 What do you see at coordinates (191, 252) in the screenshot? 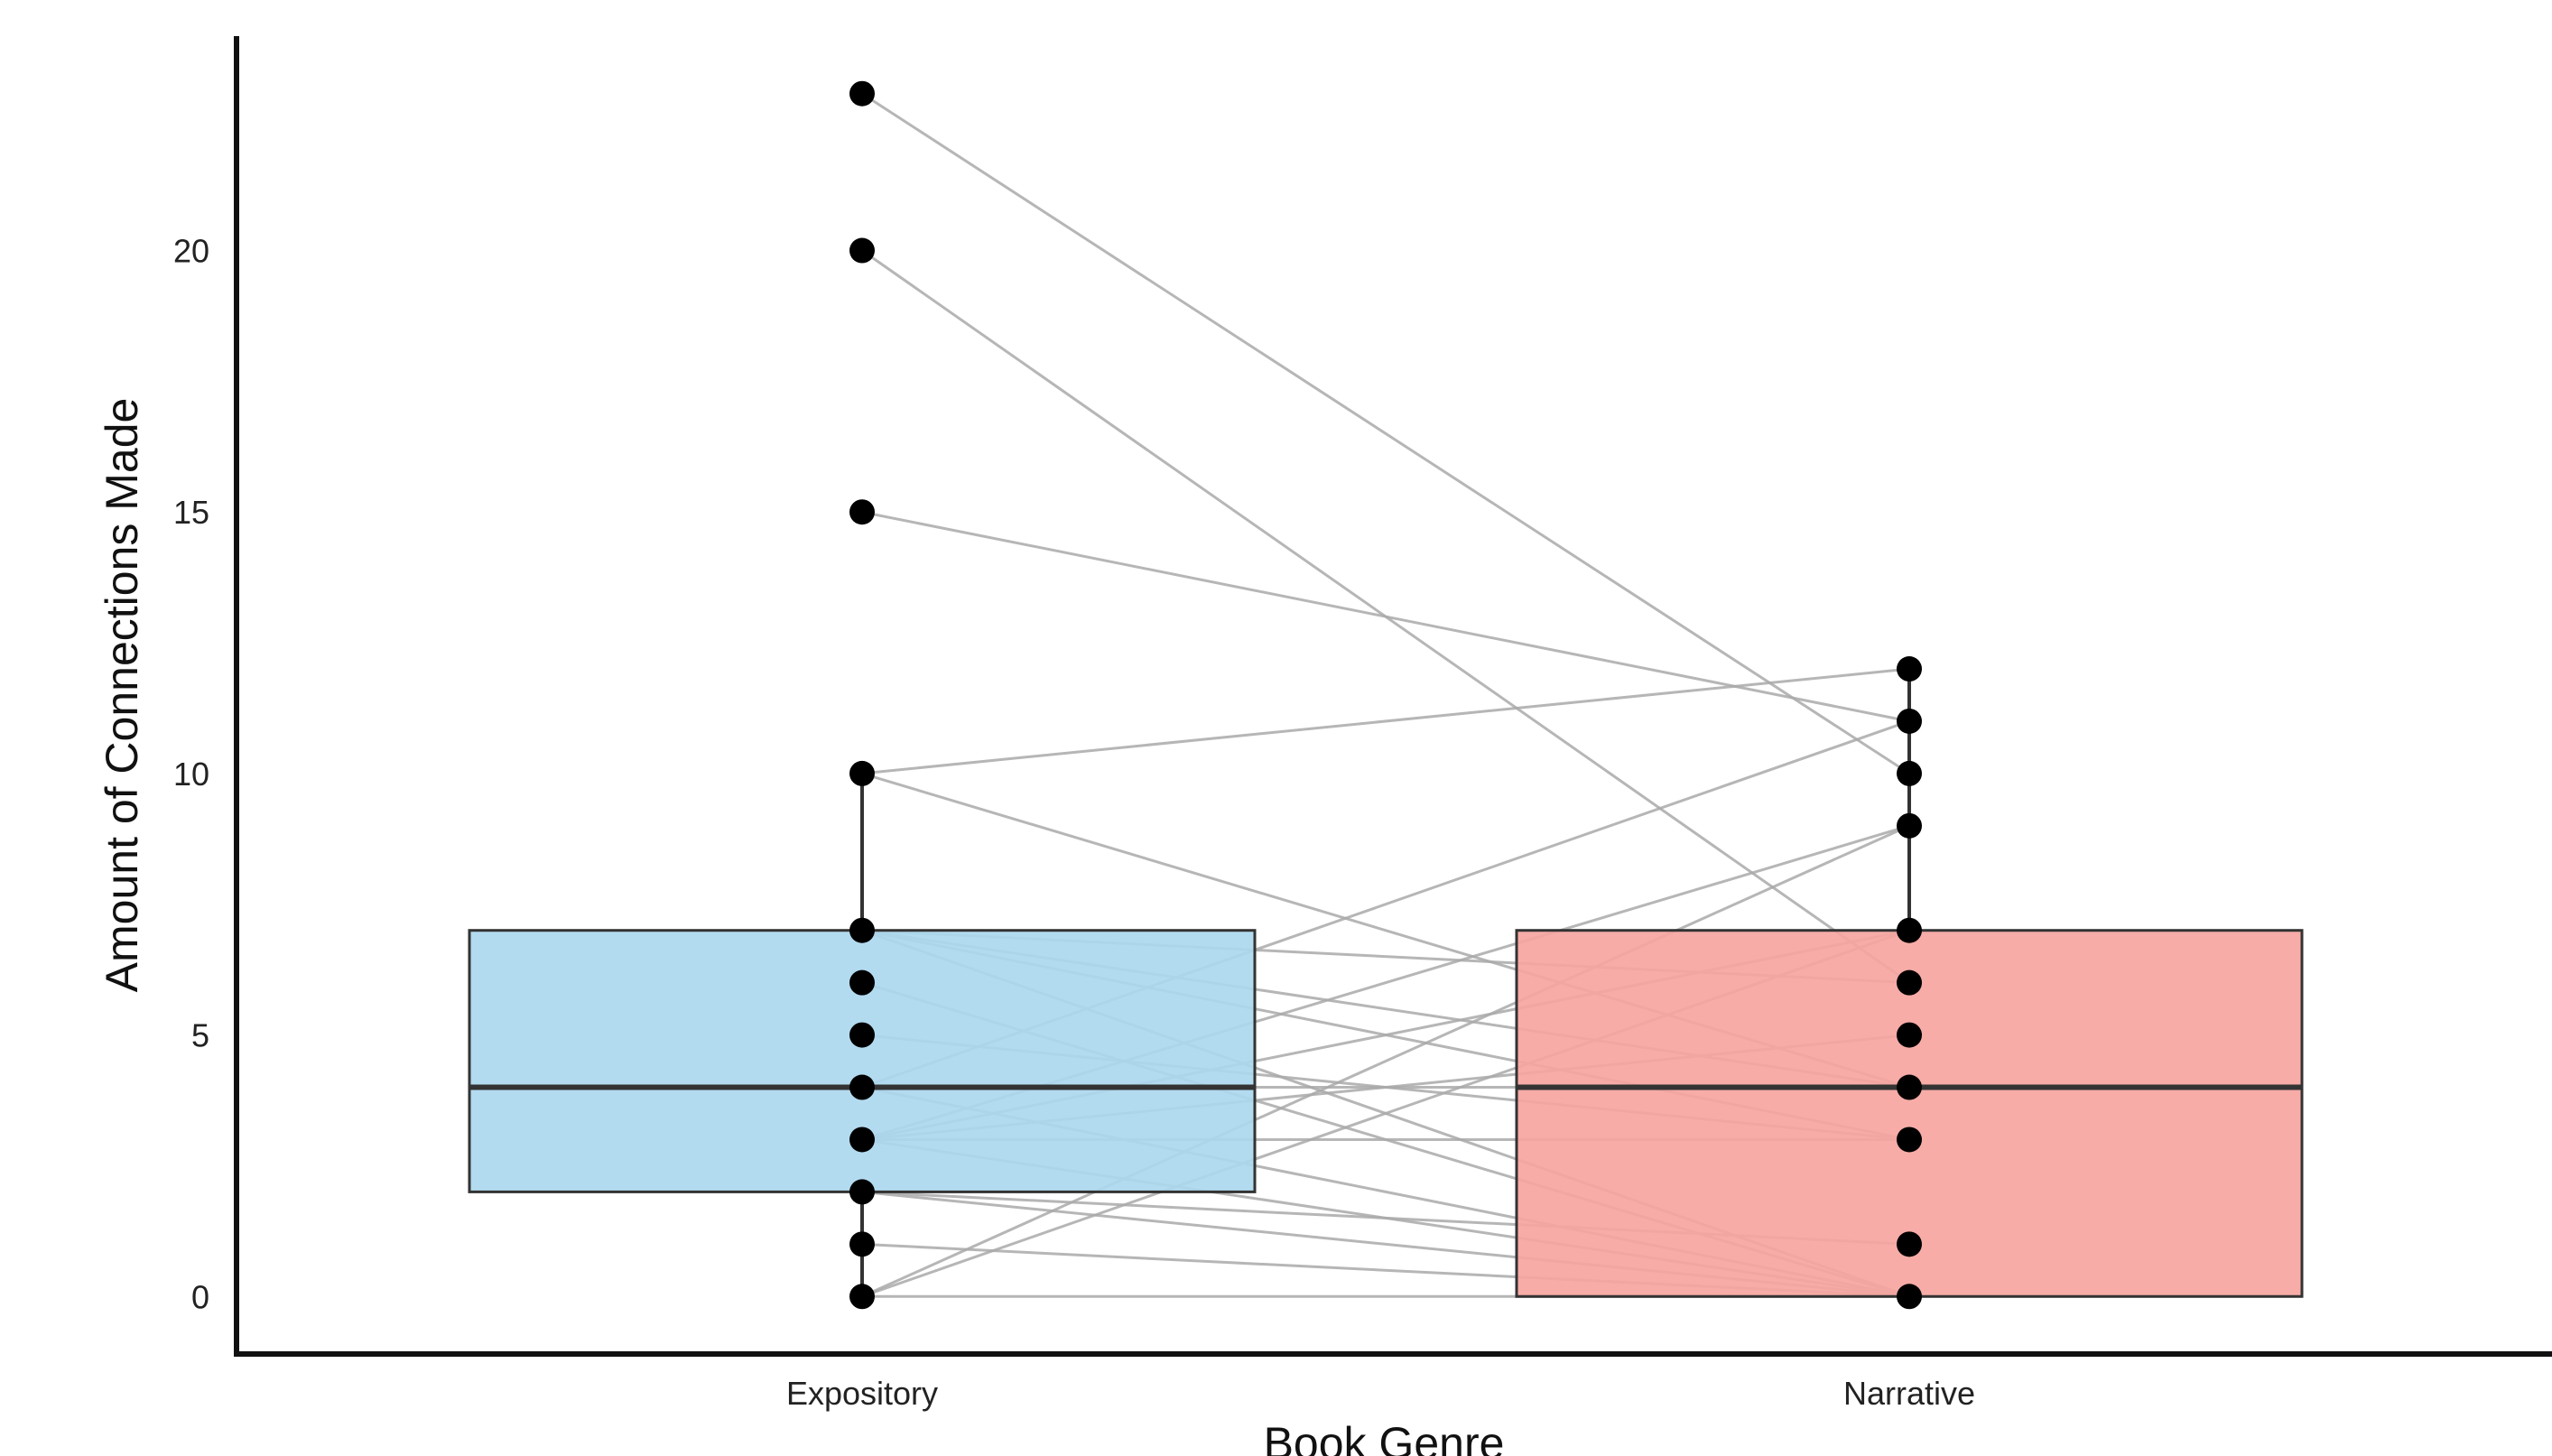
I see `y-tick-20: 20` at bounding box center [191, 252].